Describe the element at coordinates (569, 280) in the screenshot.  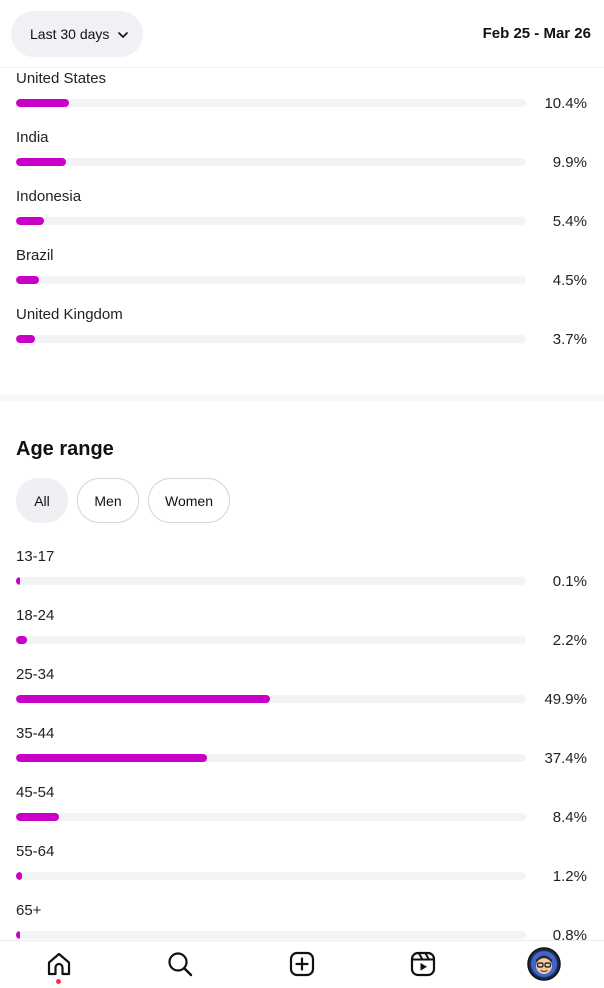
I see `country-percent: 4.5%` at that location.